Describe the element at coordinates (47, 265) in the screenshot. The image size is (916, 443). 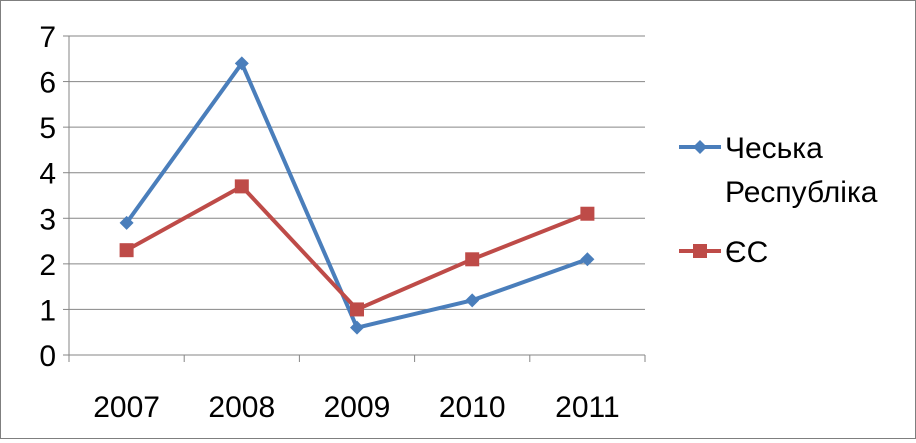
I see `y-tick-label: 2` at that location.